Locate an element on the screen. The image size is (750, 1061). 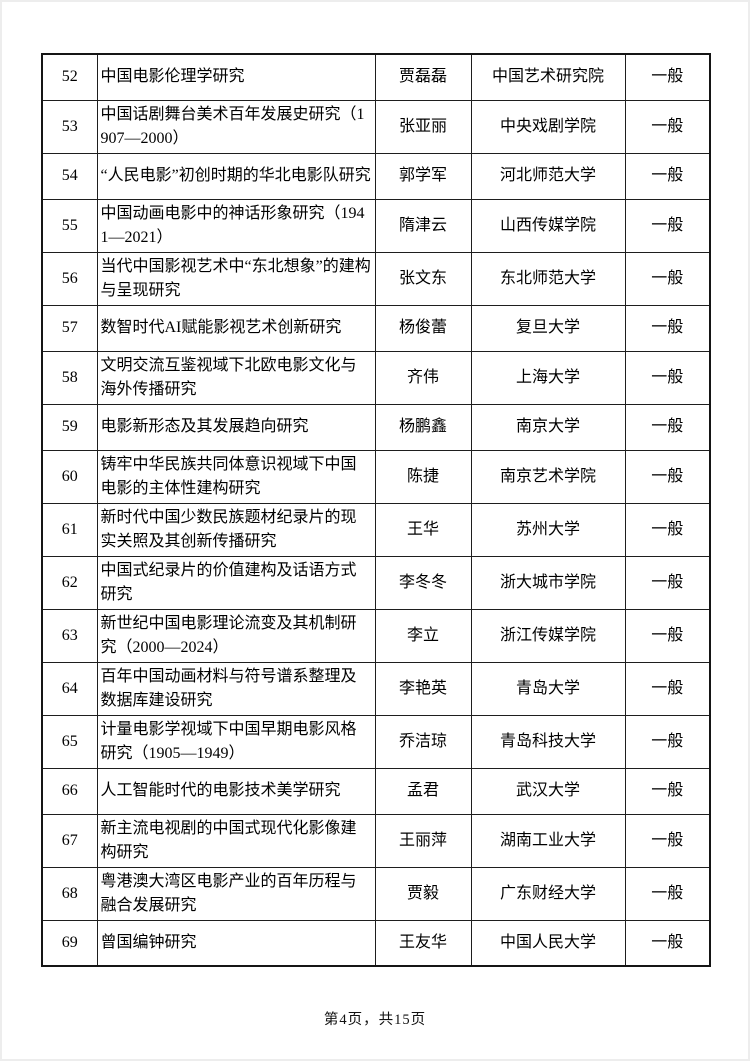
table-row: 66 人工智能时代的电影技术美学研究 孟君 武汉大学 一般 is located at coordinates (376, 791).